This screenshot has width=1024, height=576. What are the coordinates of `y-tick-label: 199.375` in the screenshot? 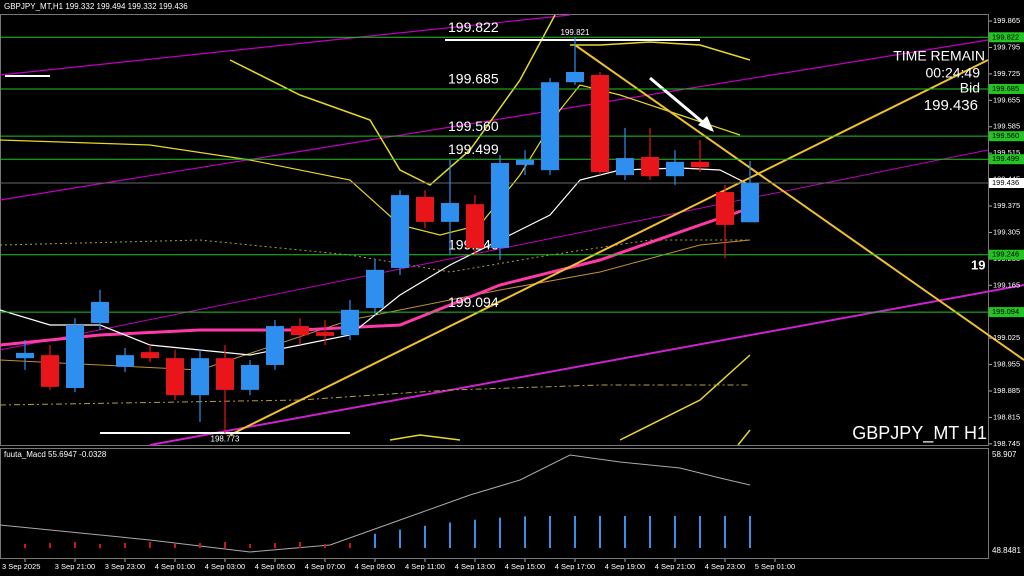 It's located at (1006, 205).